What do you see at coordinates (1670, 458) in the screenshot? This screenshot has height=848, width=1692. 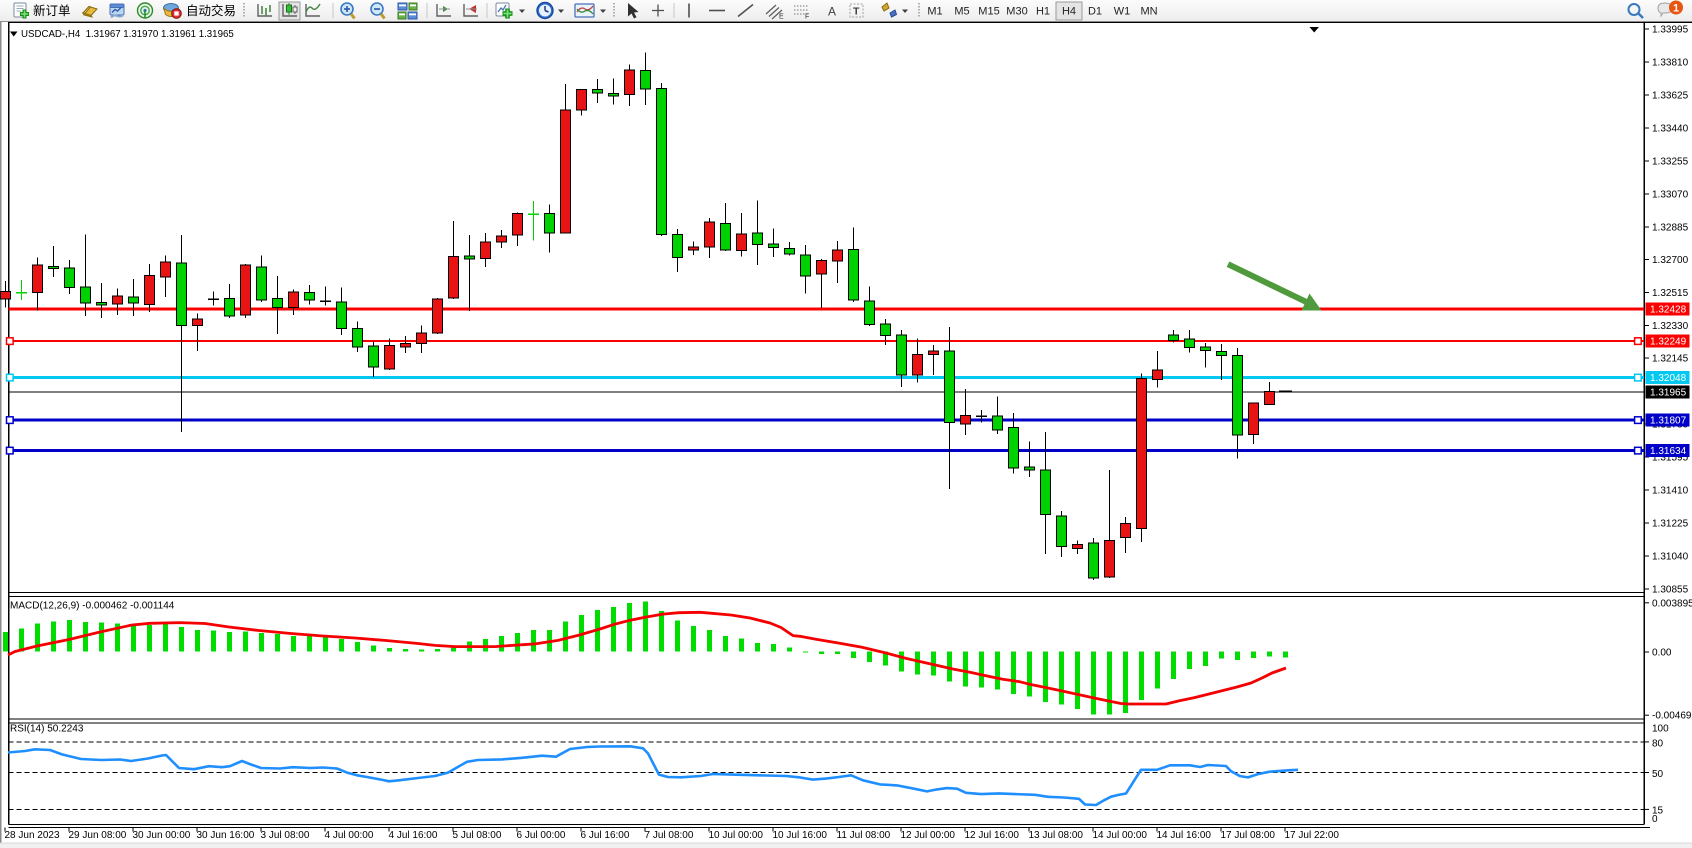 I see `svg-text: 1.31595` at bounding box center [1670, 458].